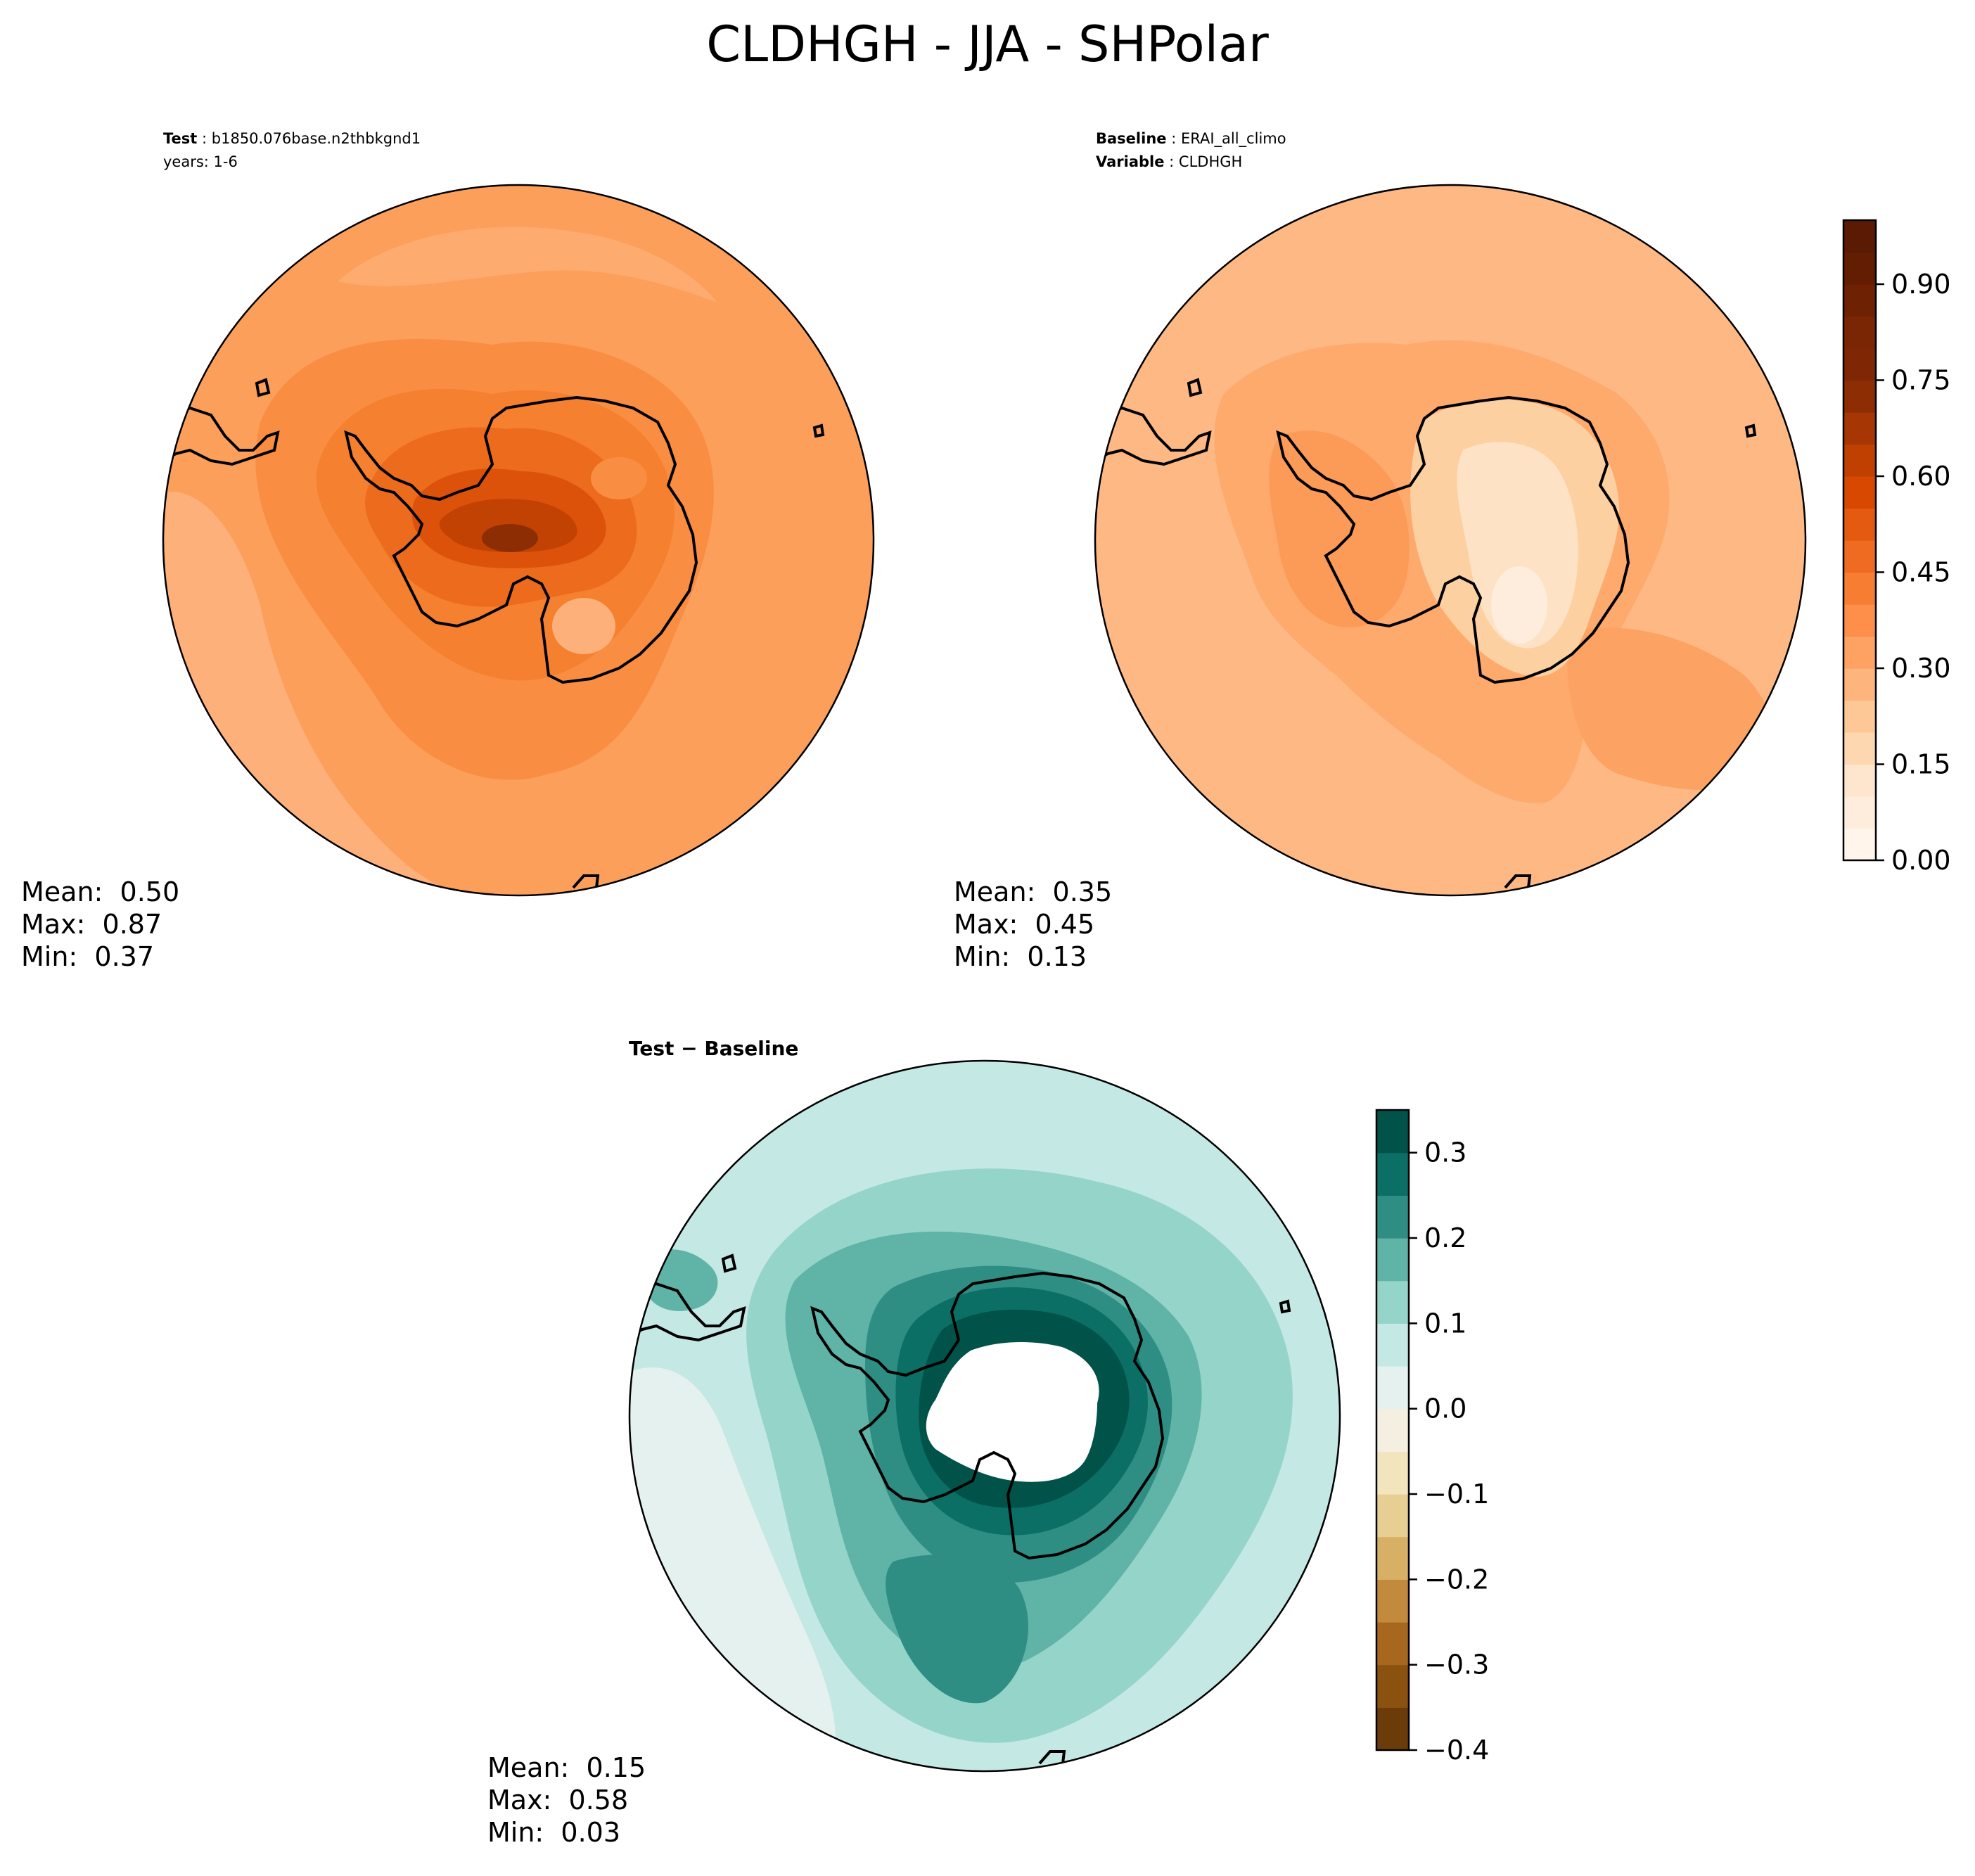 This screenshot has height=1876, width=1975. I want to click on diff-min-value: 0.03, so click(591, 1832).